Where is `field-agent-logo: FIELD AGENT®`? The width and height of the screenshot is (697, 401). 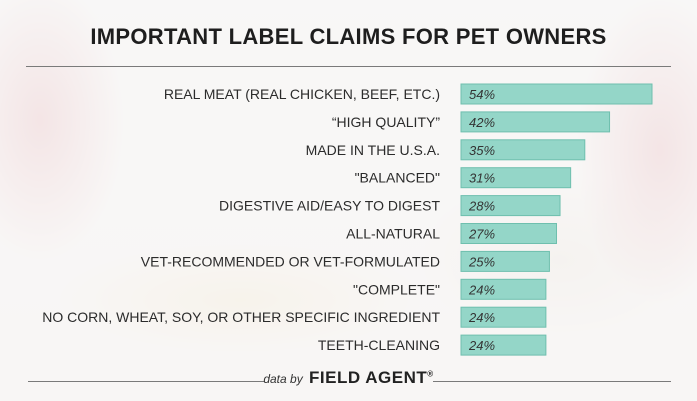 field-agent-logo: FIELD AGENT® is located at coordinates (371, 377).